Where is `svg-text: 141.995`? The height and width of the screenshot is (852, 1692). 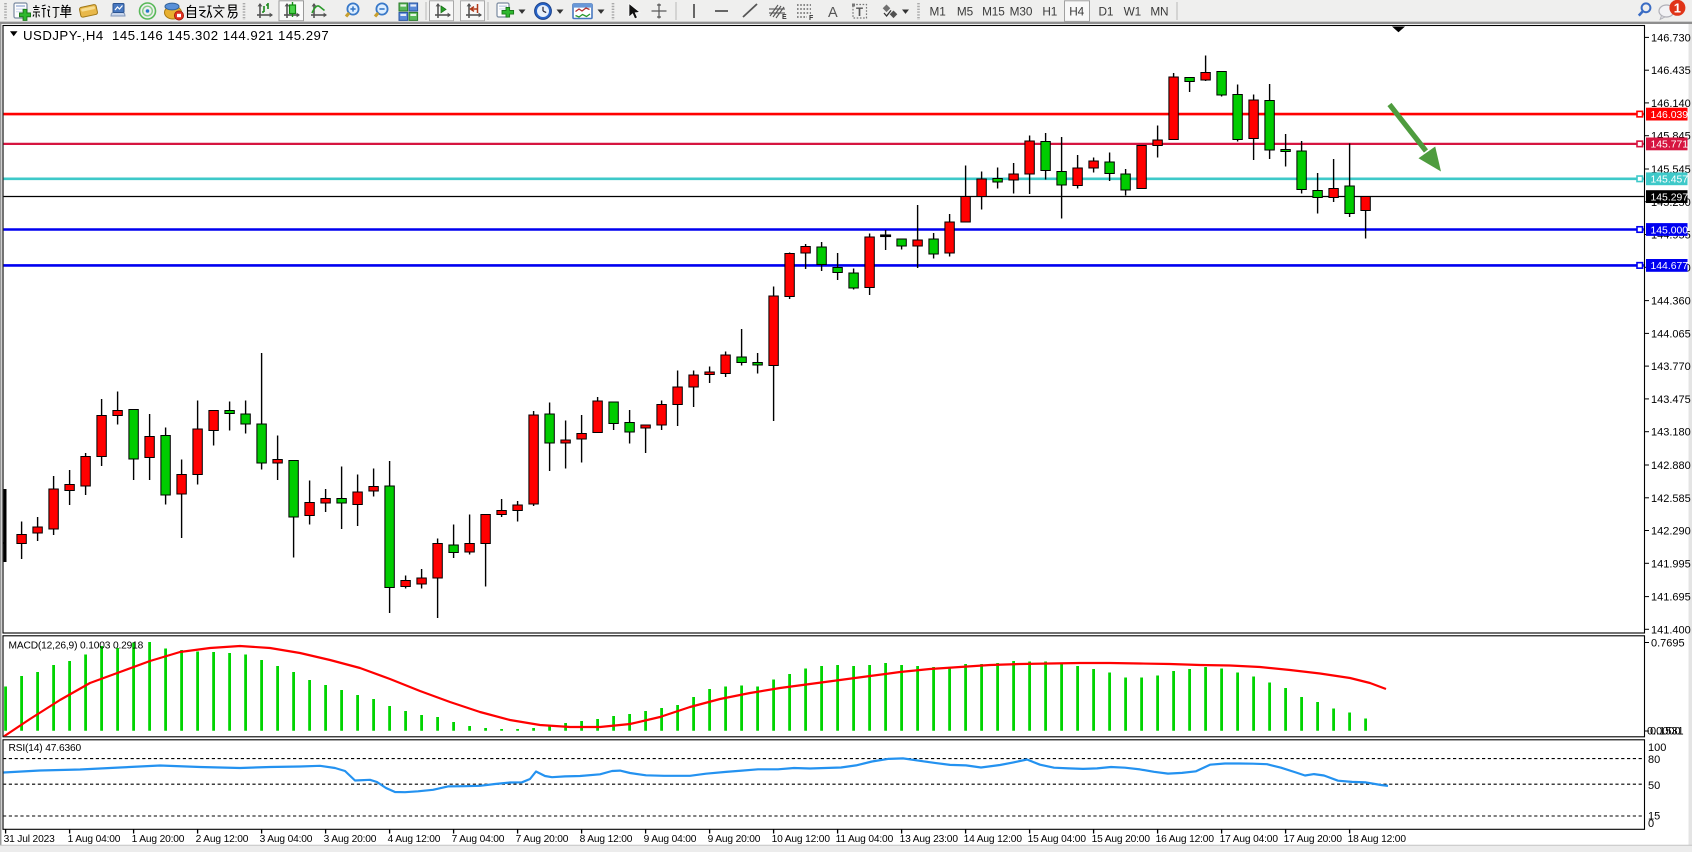 svg-text: 141.995 is located at coordinates (1671, 564).